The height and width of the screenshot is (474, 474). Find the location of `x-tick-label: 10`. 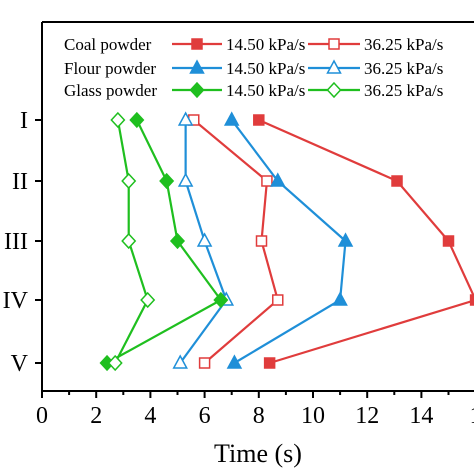

x-tick-label: 10 is located at coordinates (313, 416).